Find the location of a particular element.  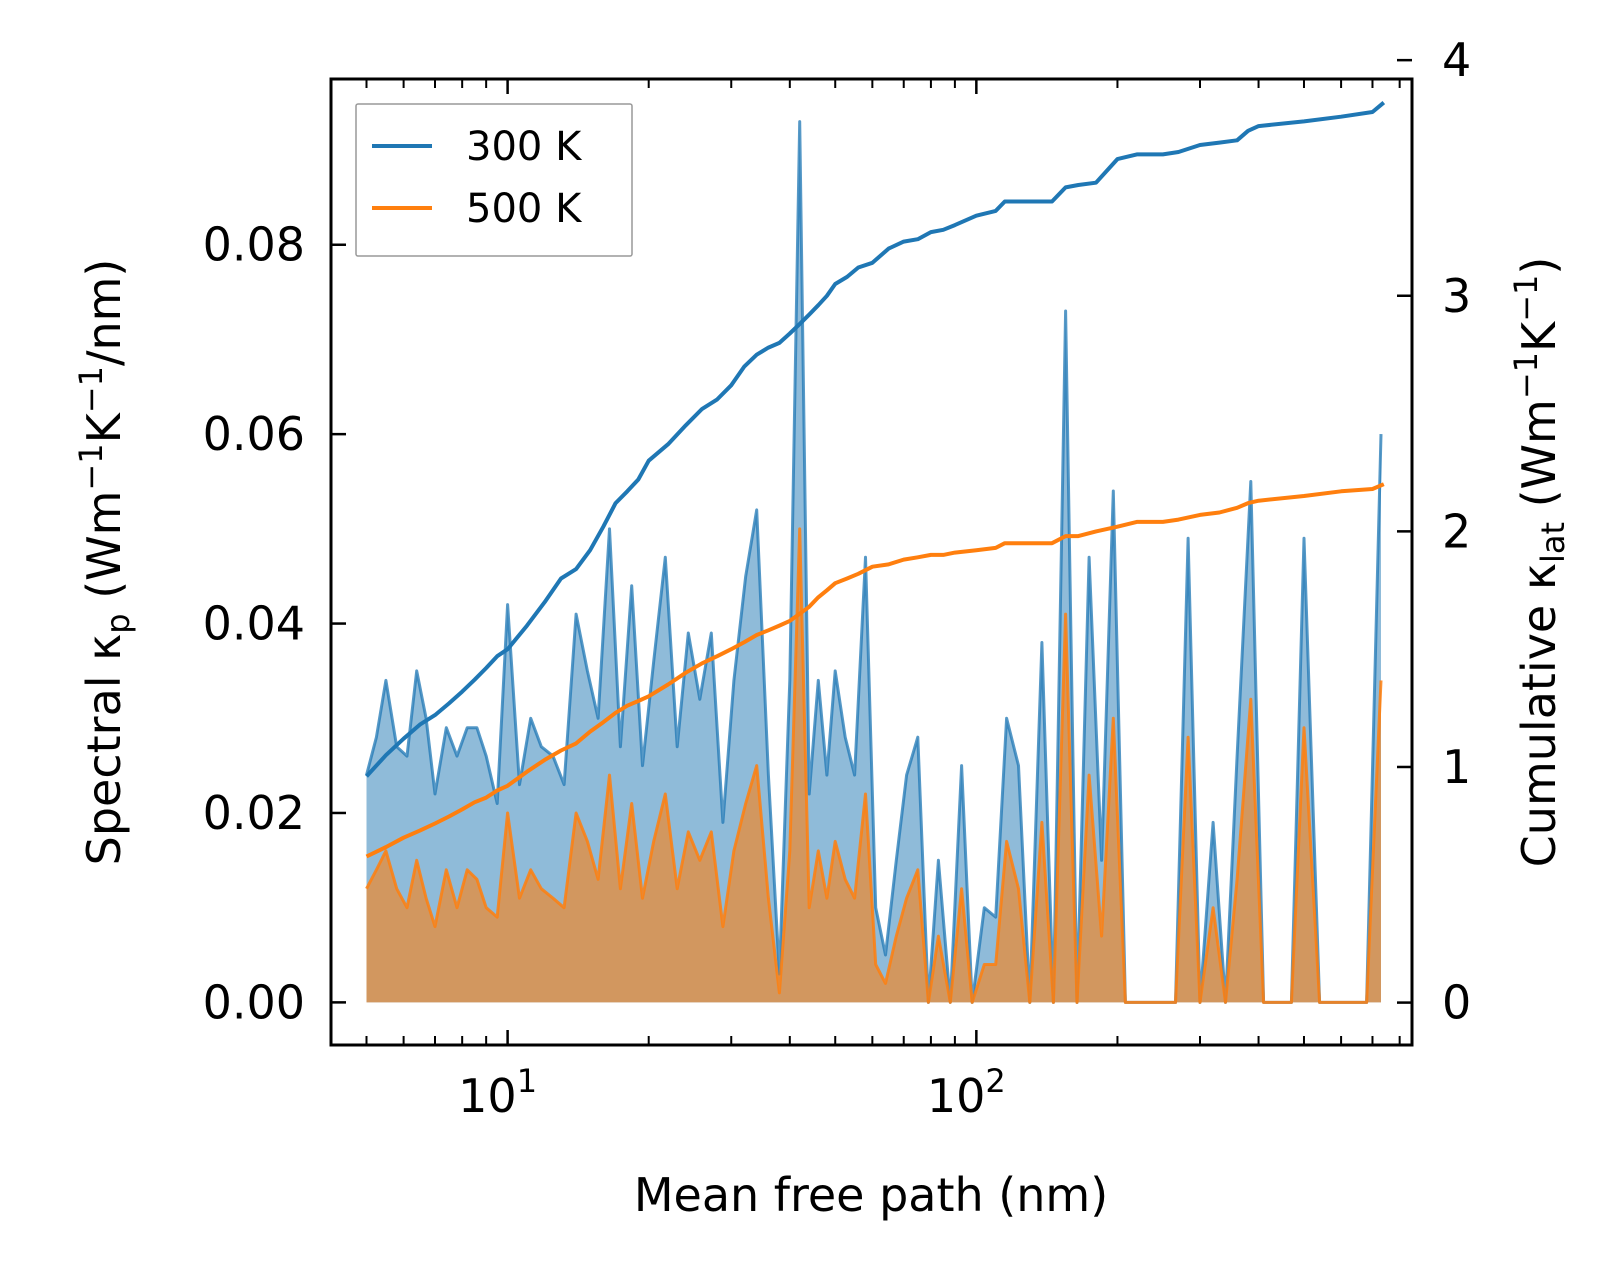

y-right-tick-label: 4 is located at coordinates (1456, 60).